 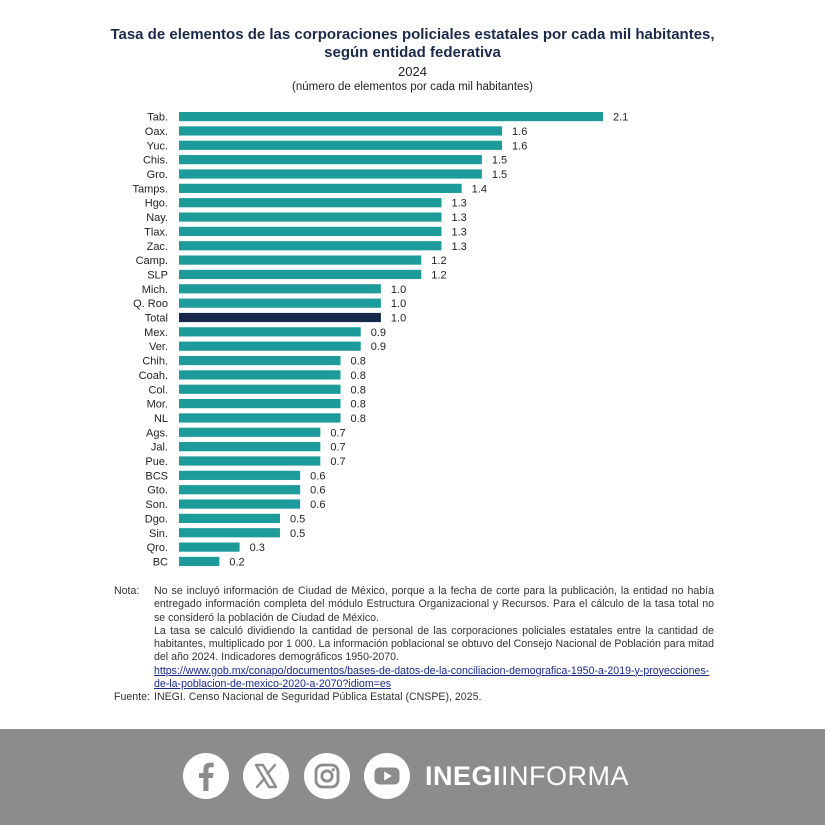 I want to click on category-label: SLP, so click(x=157, y=275).